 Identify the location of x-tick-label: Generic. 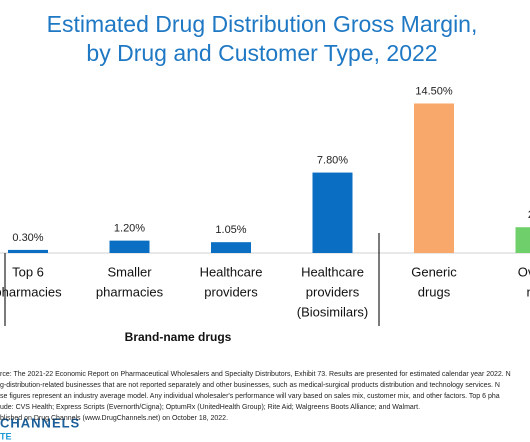
(434, 271).